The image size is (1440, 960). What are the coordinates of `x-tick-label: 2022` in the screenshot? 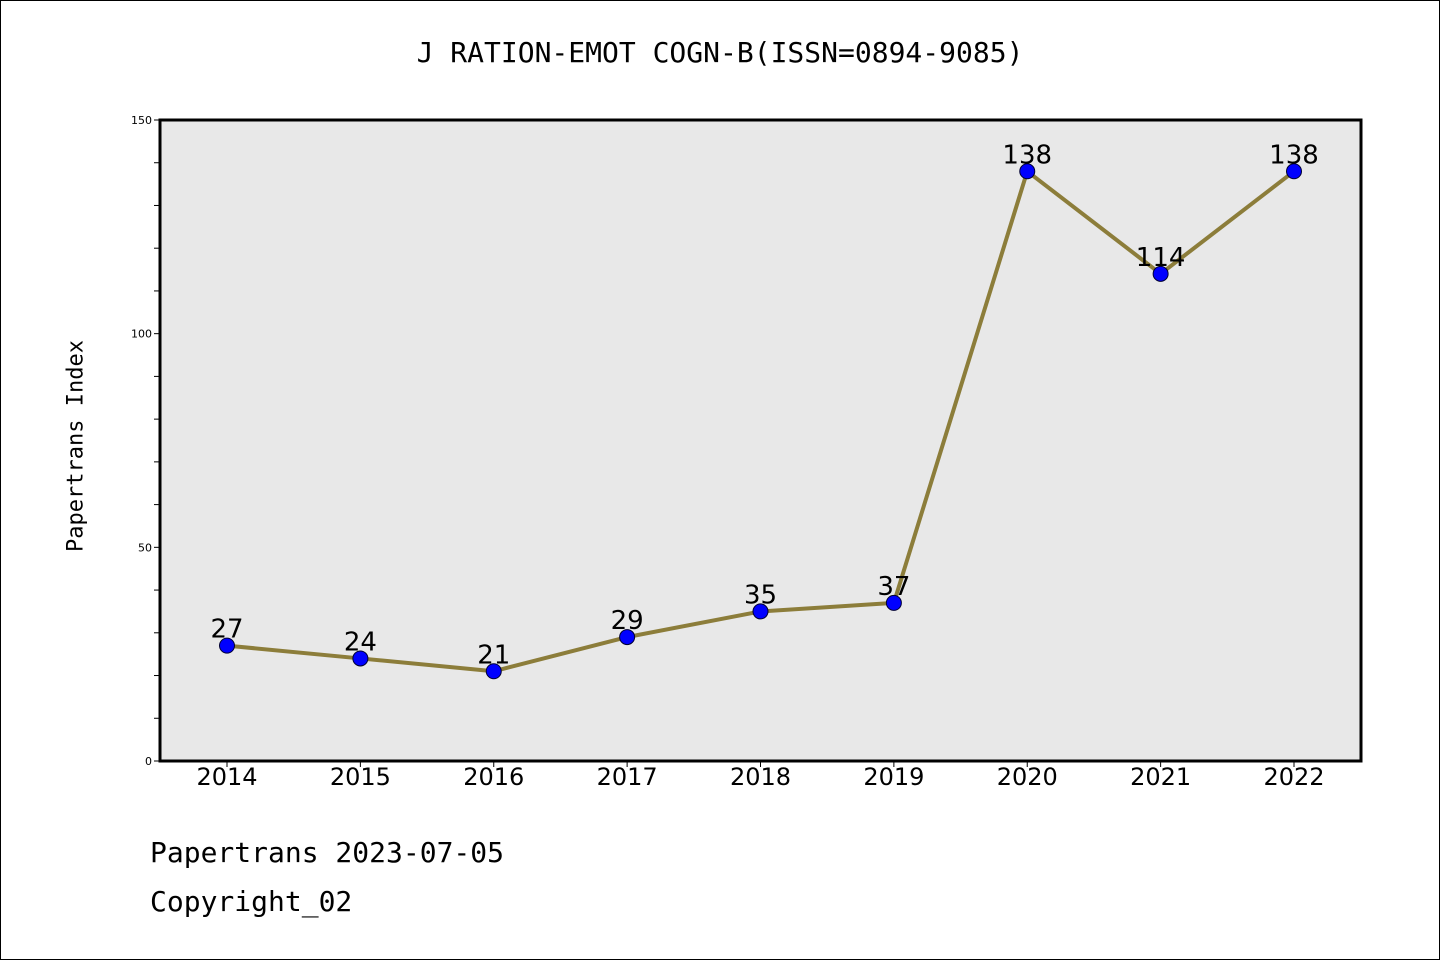 It's located at (1293, 777).